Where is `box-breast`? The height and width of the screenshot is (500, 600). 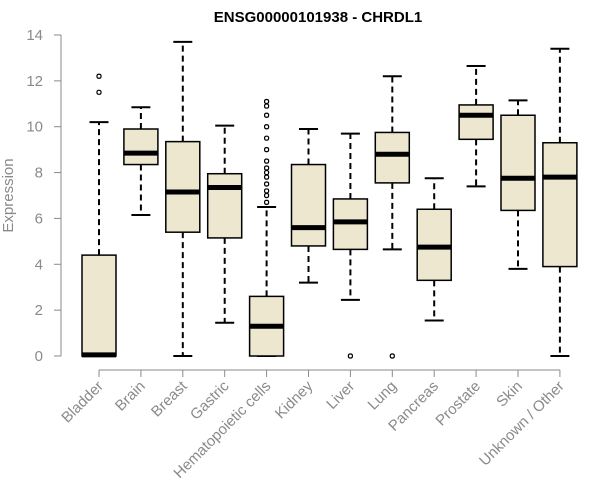 box-breast is located at coordinates (183, 198).